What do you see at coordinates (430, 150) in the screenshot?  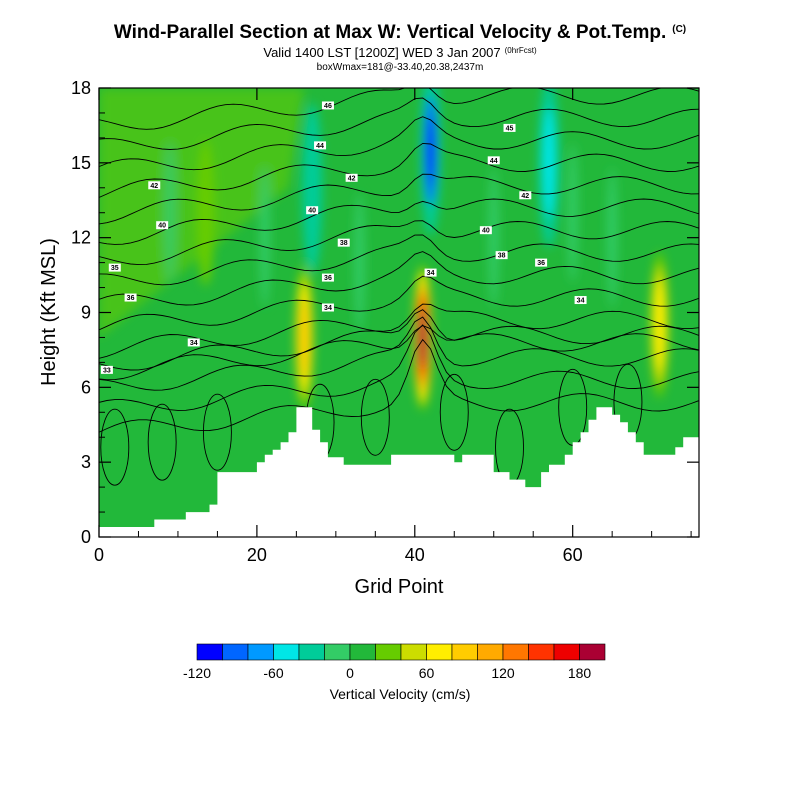 I see `downdraft-peak` at bounding box center [430, 150].